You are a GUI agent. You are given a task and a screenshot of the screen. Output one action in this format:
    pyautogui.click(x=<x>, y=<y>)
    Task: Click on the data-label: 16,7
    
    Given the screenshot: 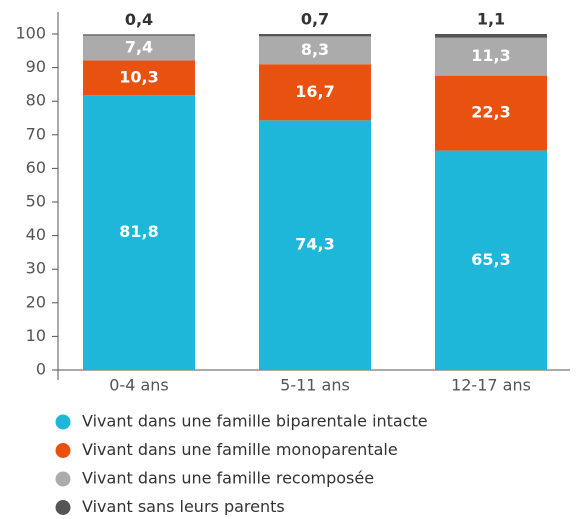 What is the action you would take?
    pyautogui.click(x=314, y=91)
    